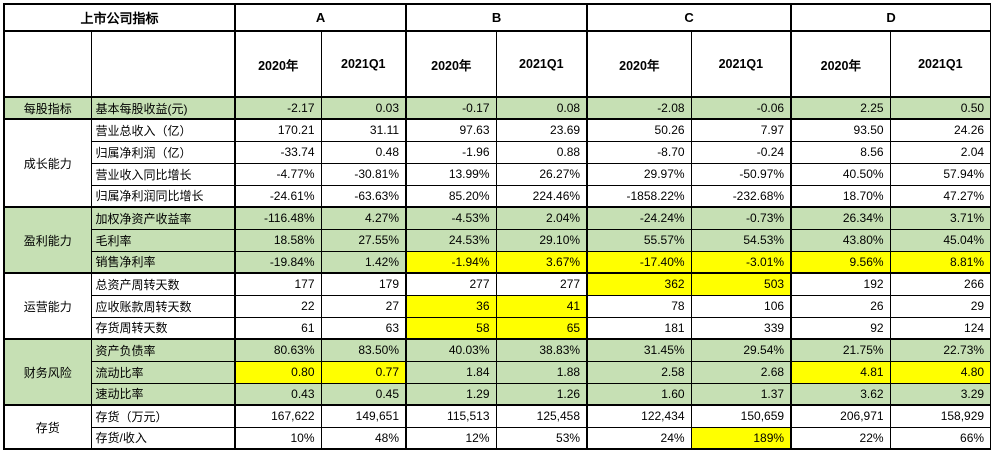 This screenshot has height=457, width=991. I want to click on value-cell: 206,971, so click(840, 416).